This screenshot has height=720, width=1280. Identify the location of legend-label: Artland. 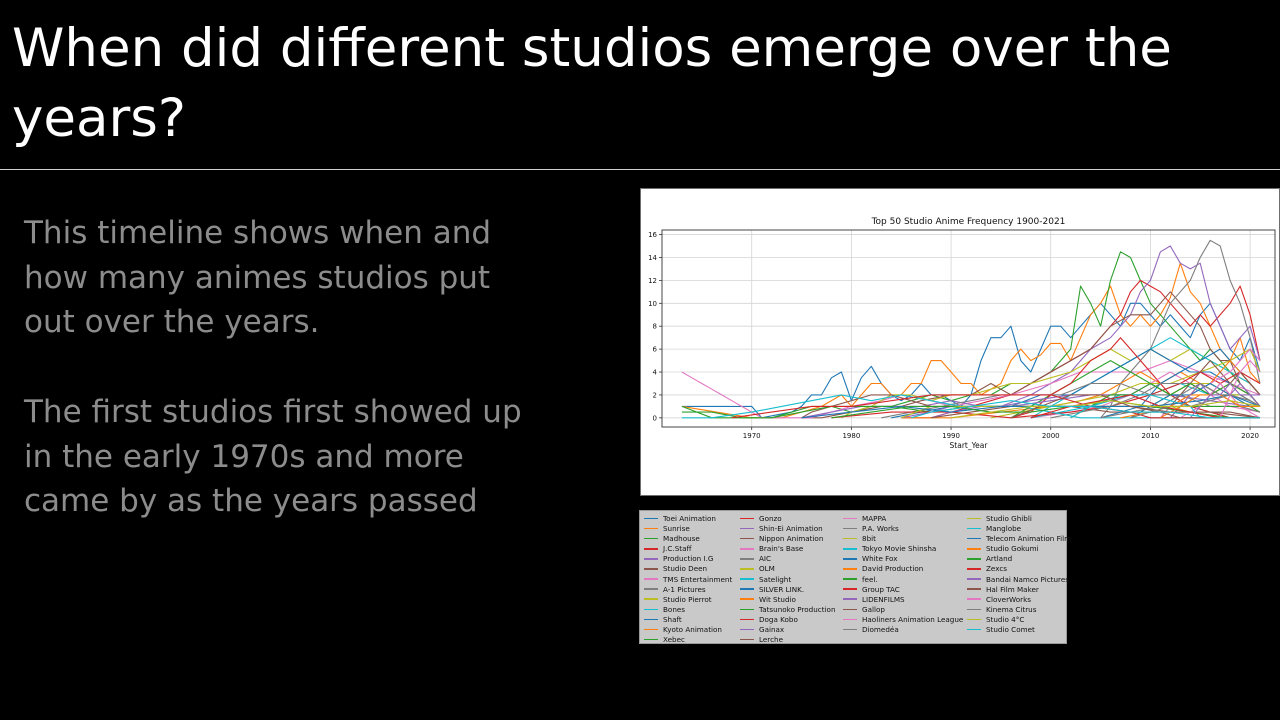
(999, 559).